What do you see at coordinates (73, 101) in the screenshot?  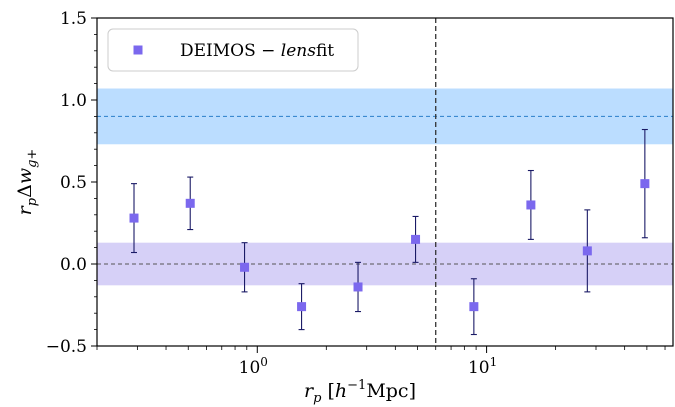 I see `y-tick-label: 1.0` at bounding box center [73, 101].